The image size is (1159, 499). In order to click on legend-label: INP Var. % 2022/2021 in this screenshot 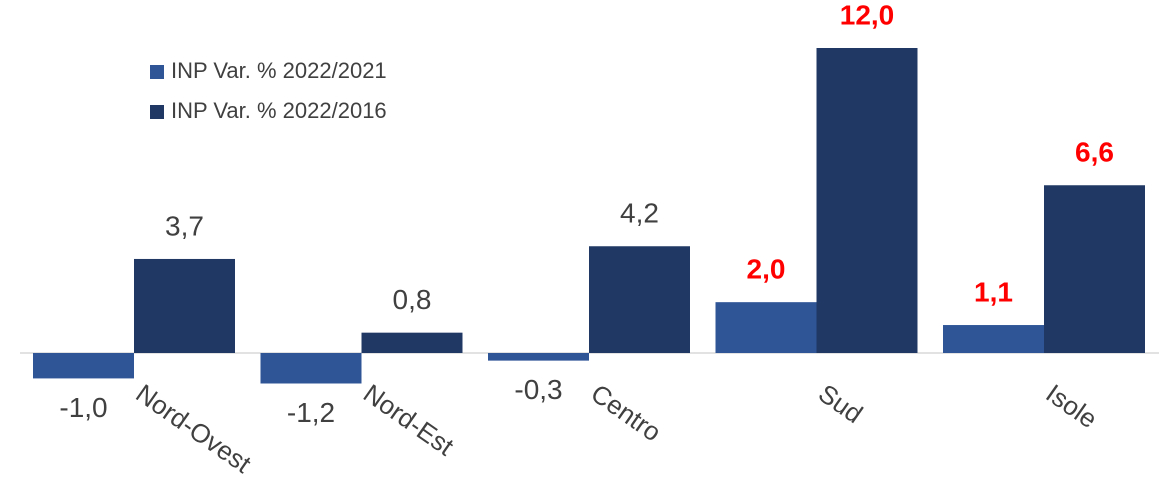, I will do `click(279, 70)`.